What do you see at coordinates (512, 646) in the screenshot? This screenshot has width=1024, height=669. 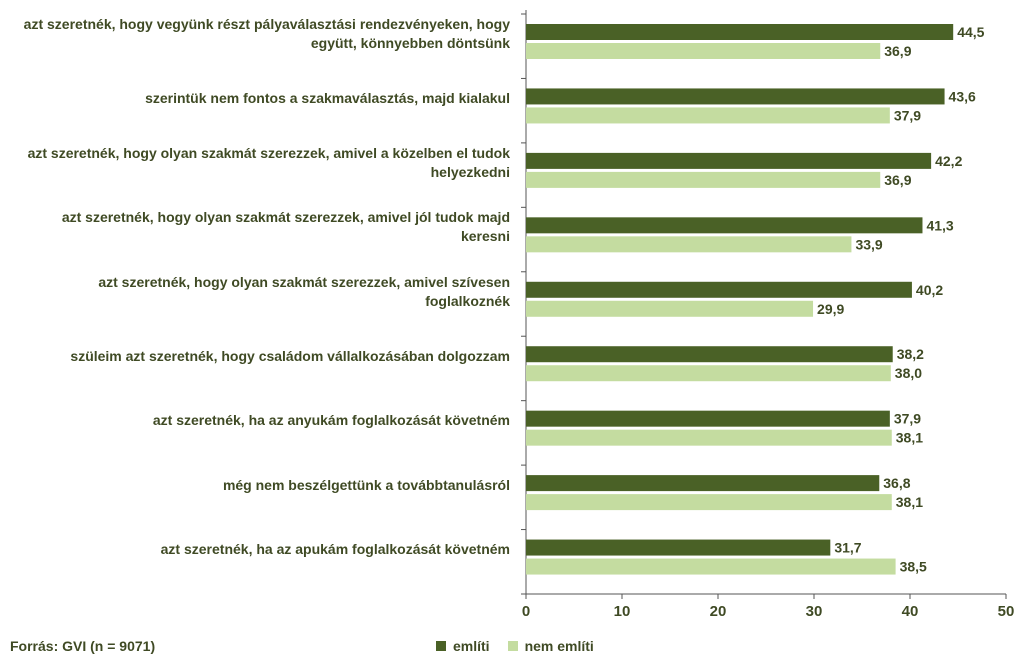 I see `legend-swatch-nem-emliti` at bounding box center [512, 646].